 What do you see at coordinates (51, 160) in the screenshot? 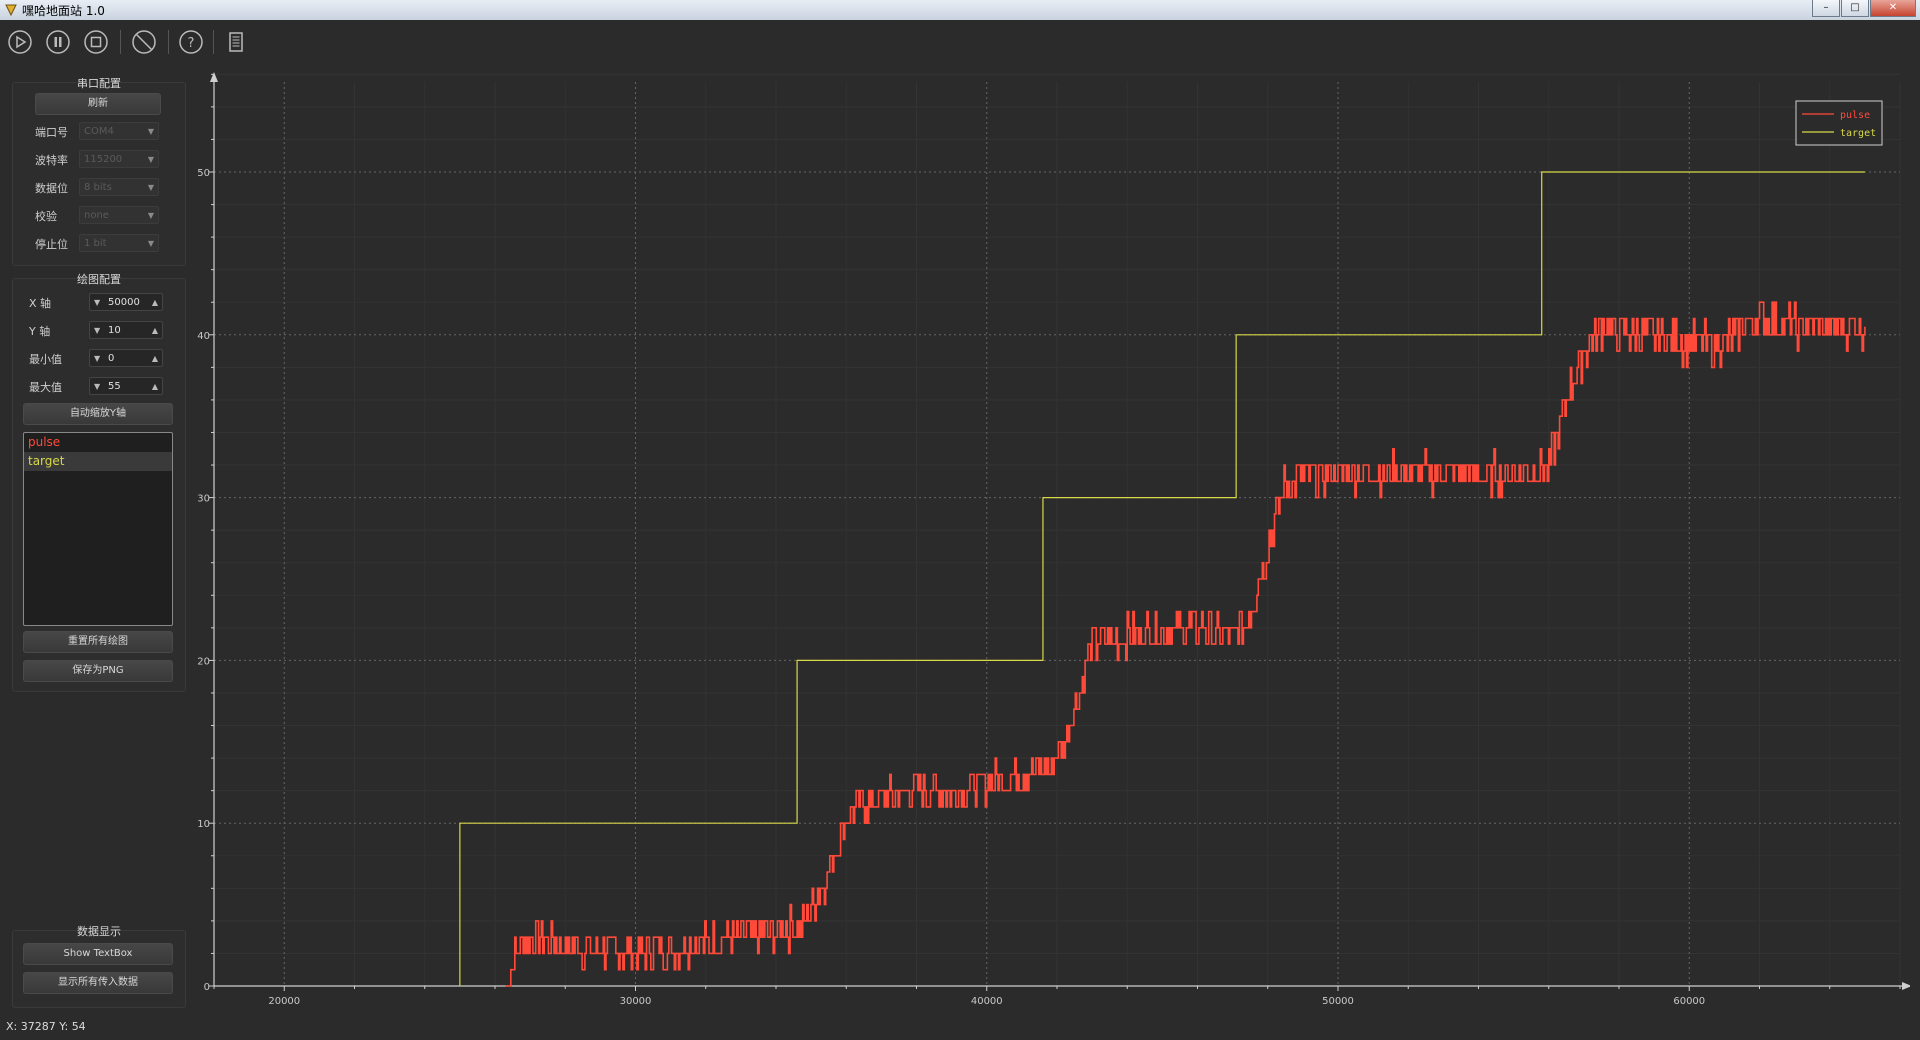
I see `baud-label: 波特率` at bounding box center [51, 160].